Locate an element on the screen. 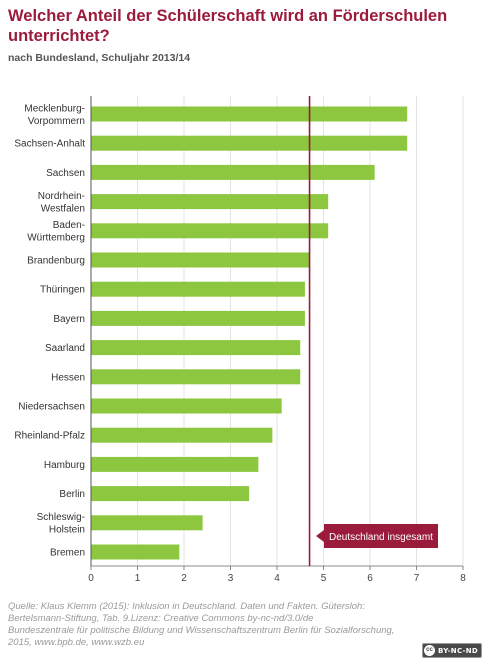 The image size is (490, 665). category-label-11: Rheinland-Pfalz is located at coordinates (49, 436).